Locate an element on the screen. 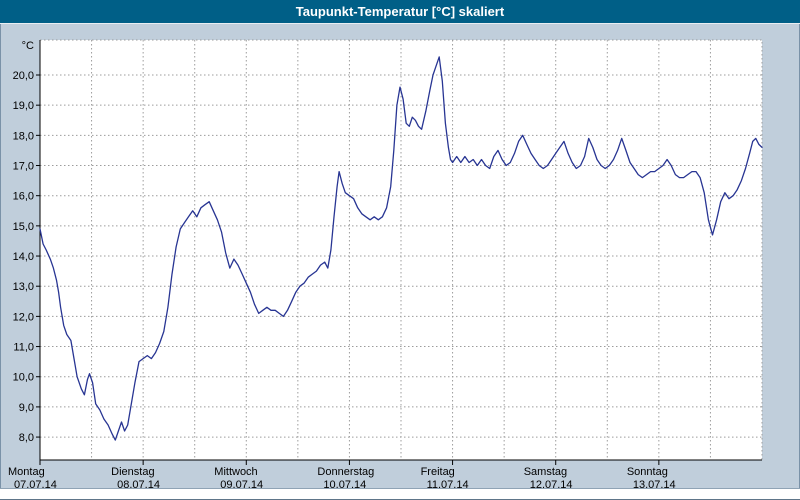  y-tick-label: 12,0 is located at coordinates (23, 317).